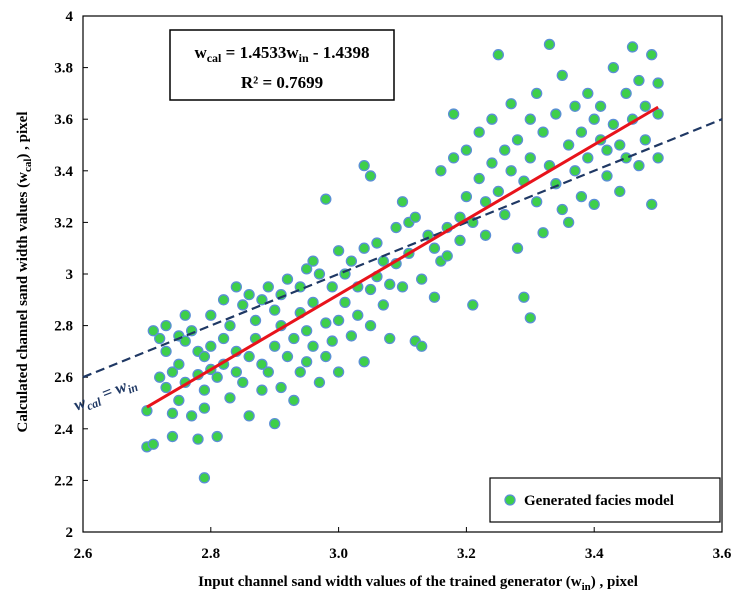 The image size is (740, 603). Describe the element at coordinates (63, 172) in the screenshot. I see `y-tick-label: 3.4` at that location.